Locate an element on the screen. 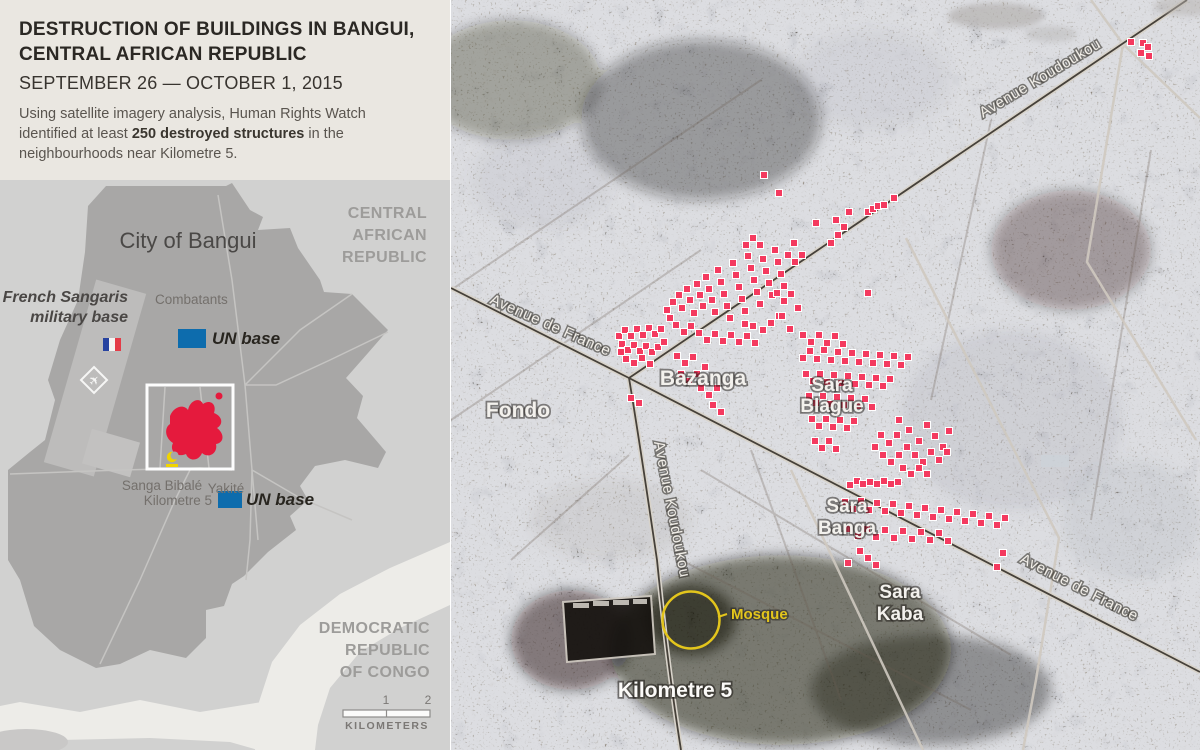  drc-label-line1: DEMOCRATIC is located at coordinates (374, 628).